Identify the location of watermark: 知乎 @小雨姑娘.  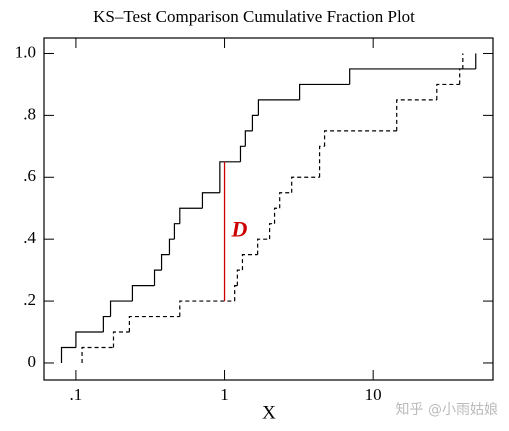
(447, 409).